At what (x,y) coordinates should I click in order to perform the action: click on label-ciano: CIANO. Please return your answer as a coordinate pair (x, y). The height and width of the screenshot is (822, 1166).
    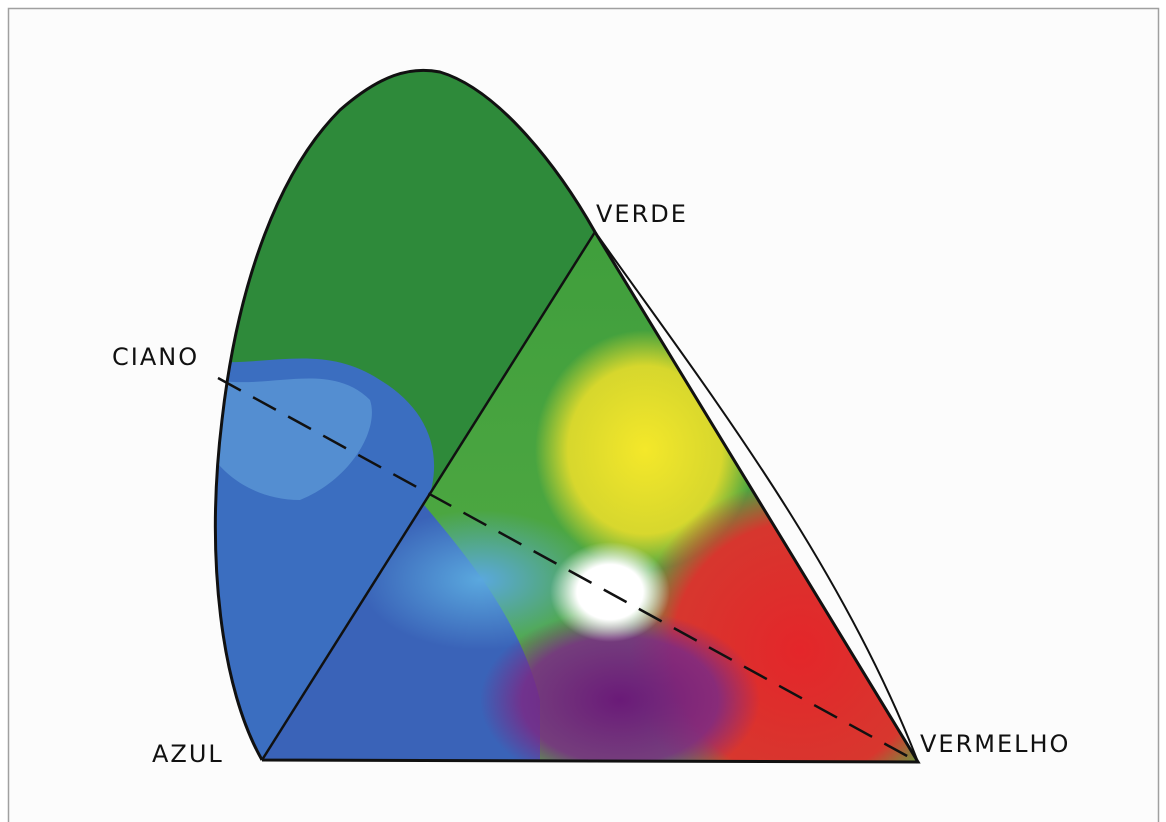
    Looking at the image, I should click on (155, 357).